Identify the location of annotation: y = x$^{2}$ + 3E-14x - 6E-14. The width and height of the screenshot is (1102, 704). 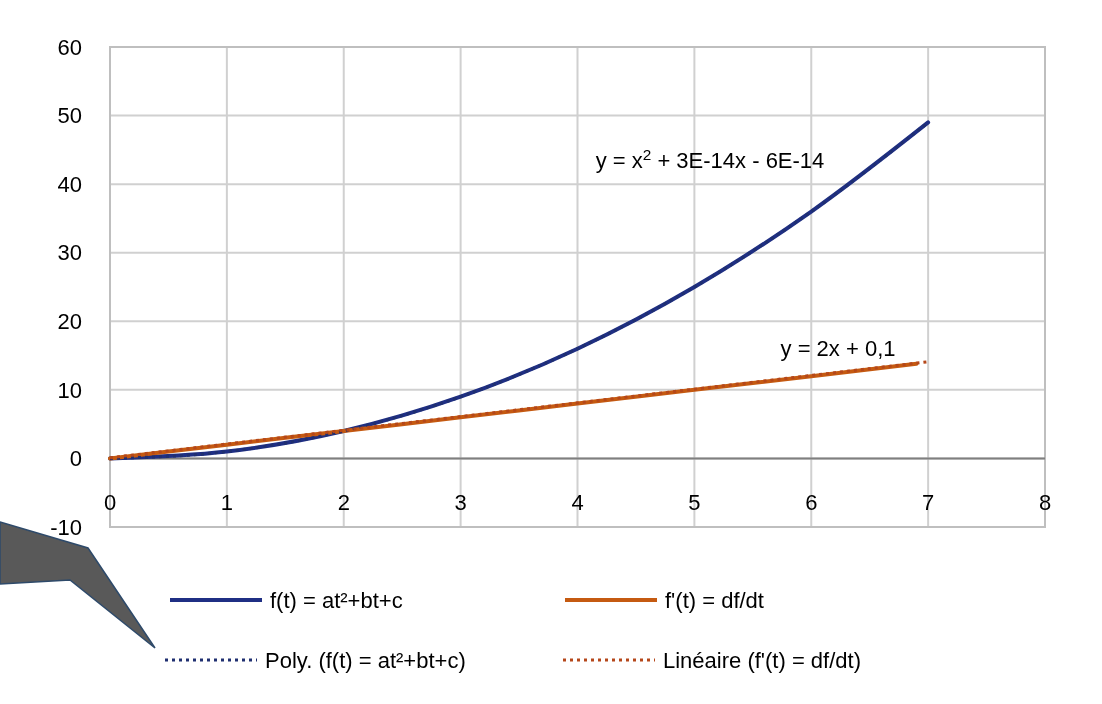
(710, 159).